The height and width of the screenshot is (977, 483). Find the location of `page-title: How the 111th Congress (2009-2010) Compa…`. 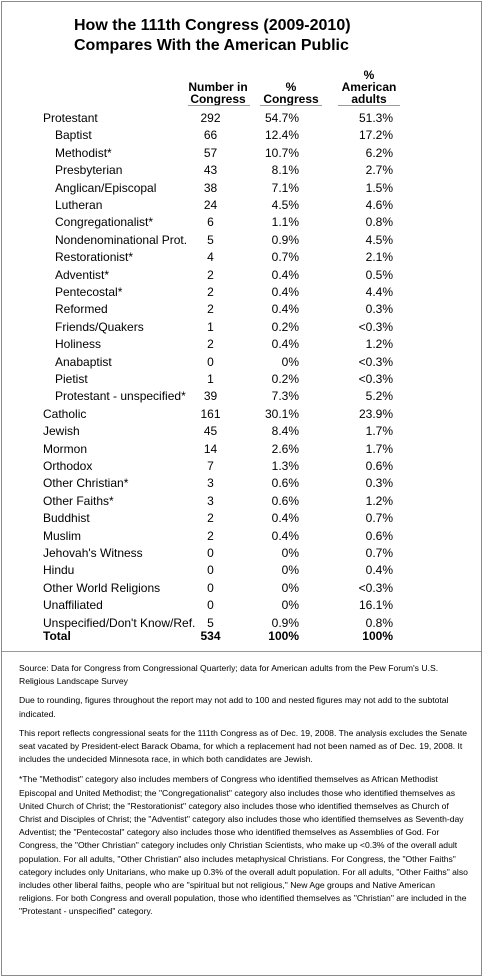

page-title: How the 111th Congress (2009-2010) Compa… is located at coordinates (274, 36).